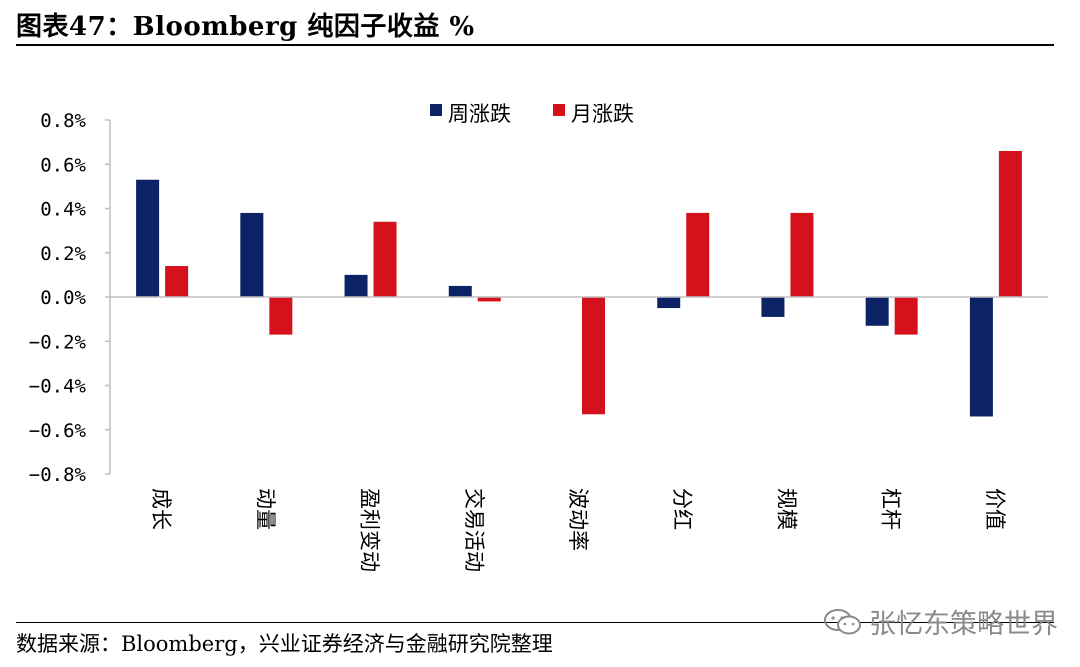 The height and width of the screenshot is (667, 1080). I want to click on y-tick-label: −0.4%, so click(58, 387).